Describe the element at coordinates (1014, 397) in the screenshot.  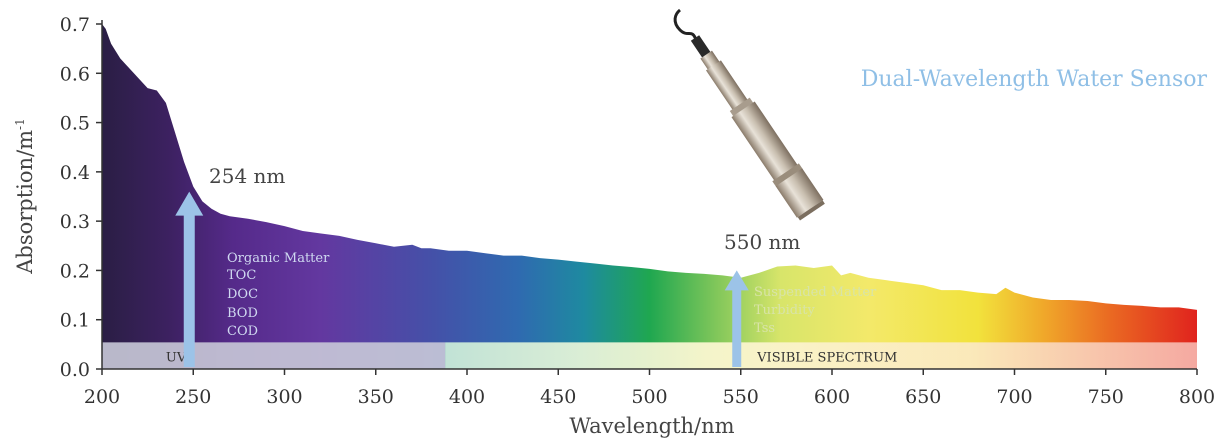
I see `x-tick-label: 700` at that location.